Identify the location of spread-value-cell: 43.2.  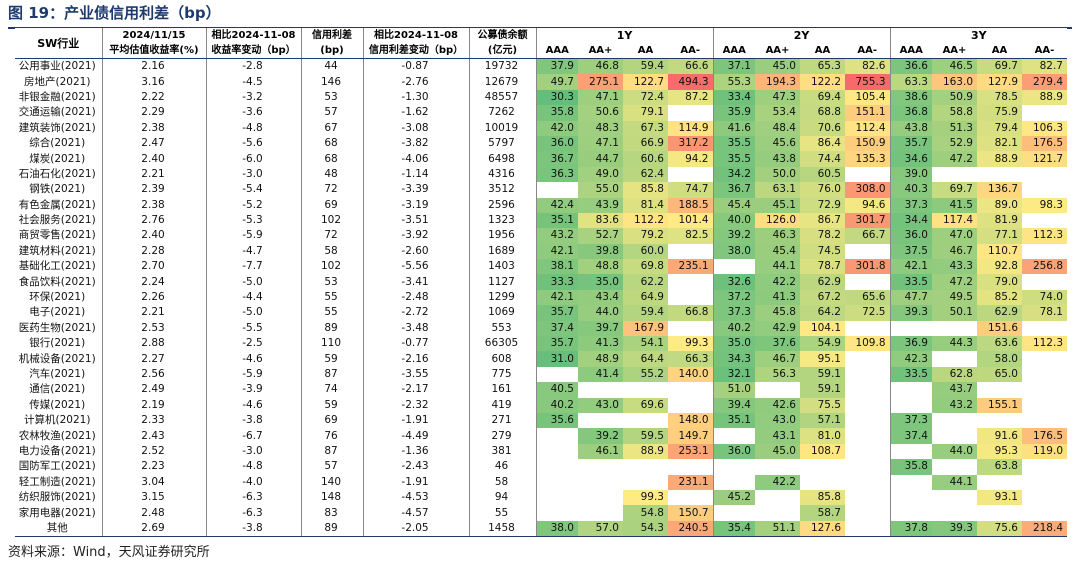
(557, 236).